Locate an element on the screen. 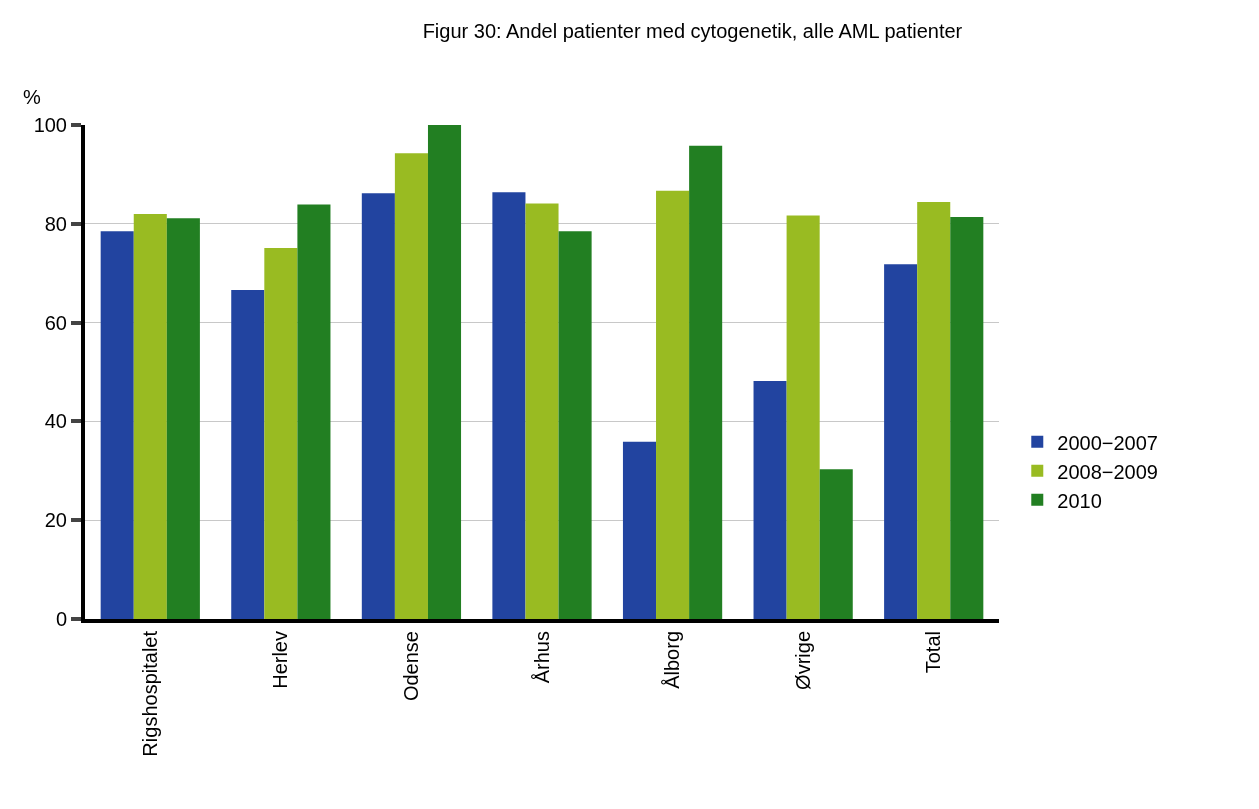  x-tick-label: Århus is located at coordinates (541, 657).